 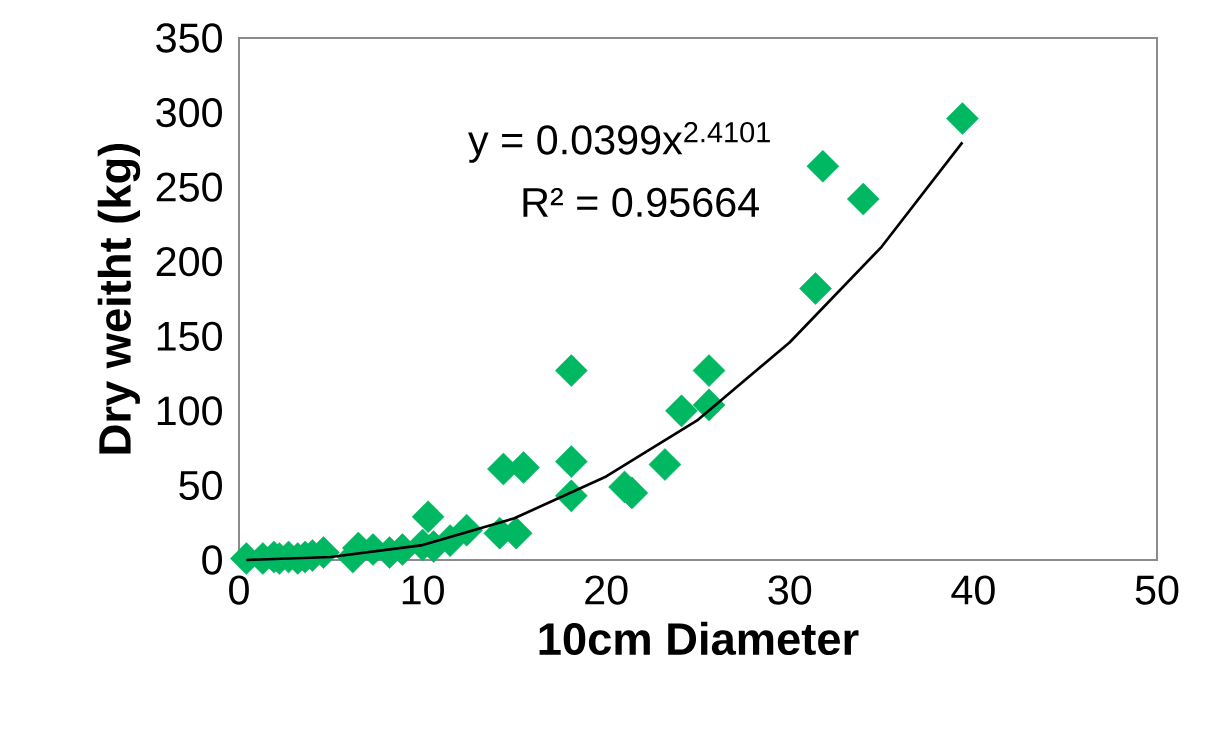 I want to click on x-tick-label: 10, so click(x=423, y=590).